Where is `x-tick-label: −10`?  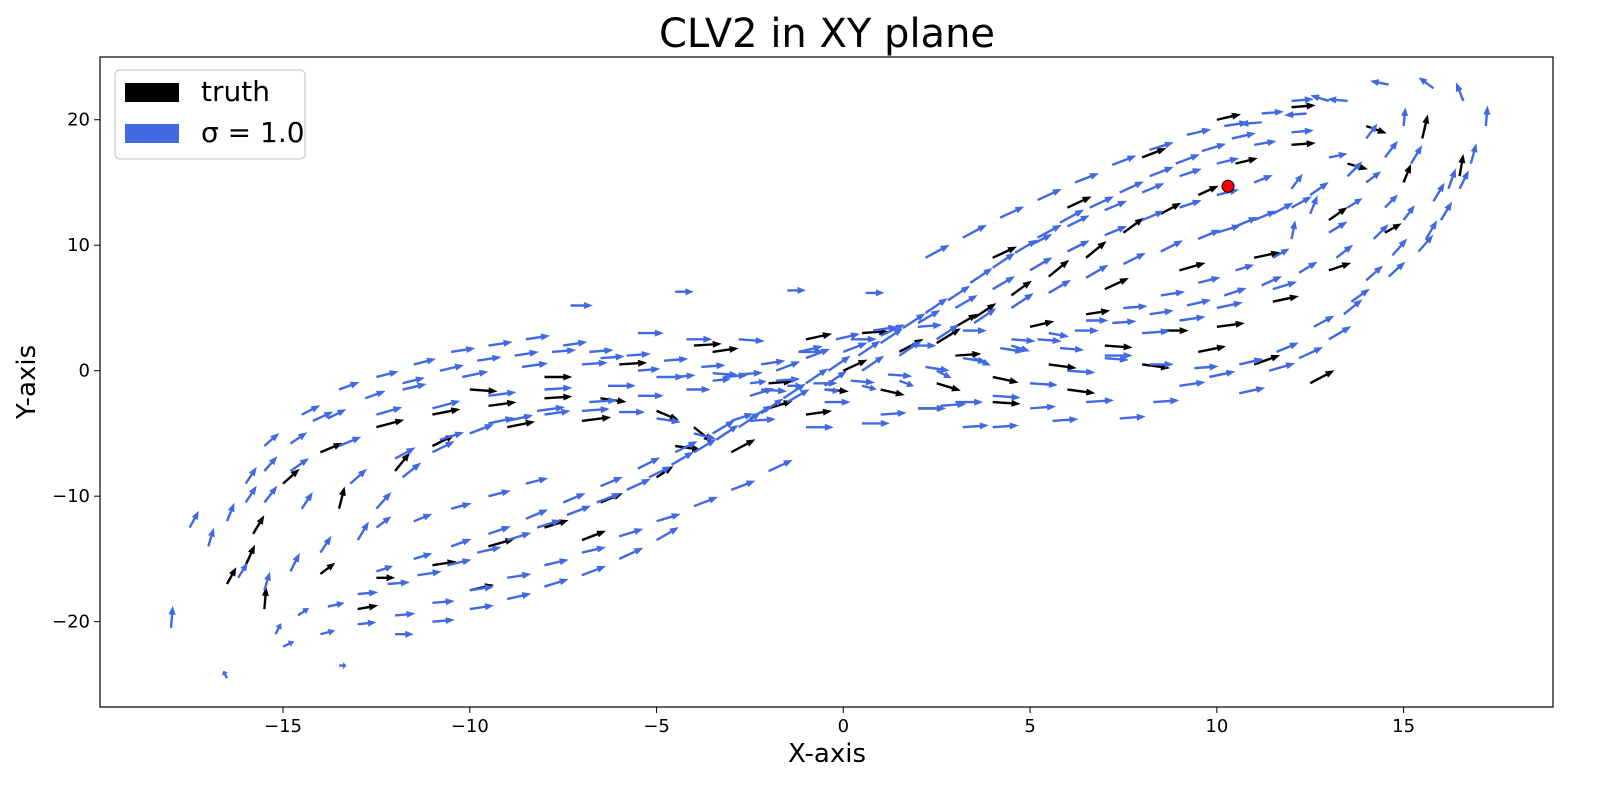
x-tick-label: −10 is located at coordinates (470, 726).